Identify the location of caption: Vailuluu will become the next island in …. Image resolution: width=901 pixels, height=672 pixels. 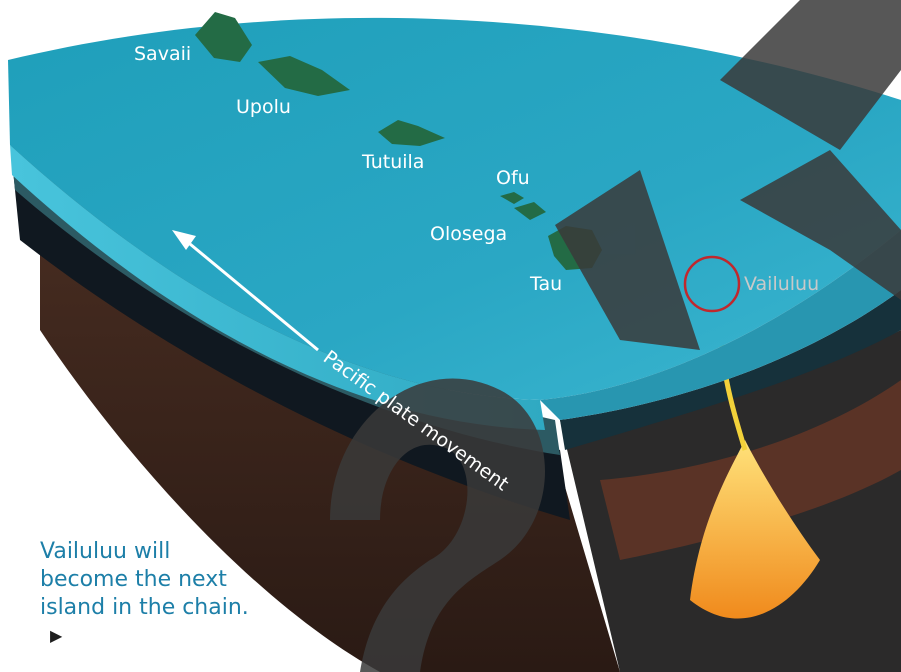
(170, 594).